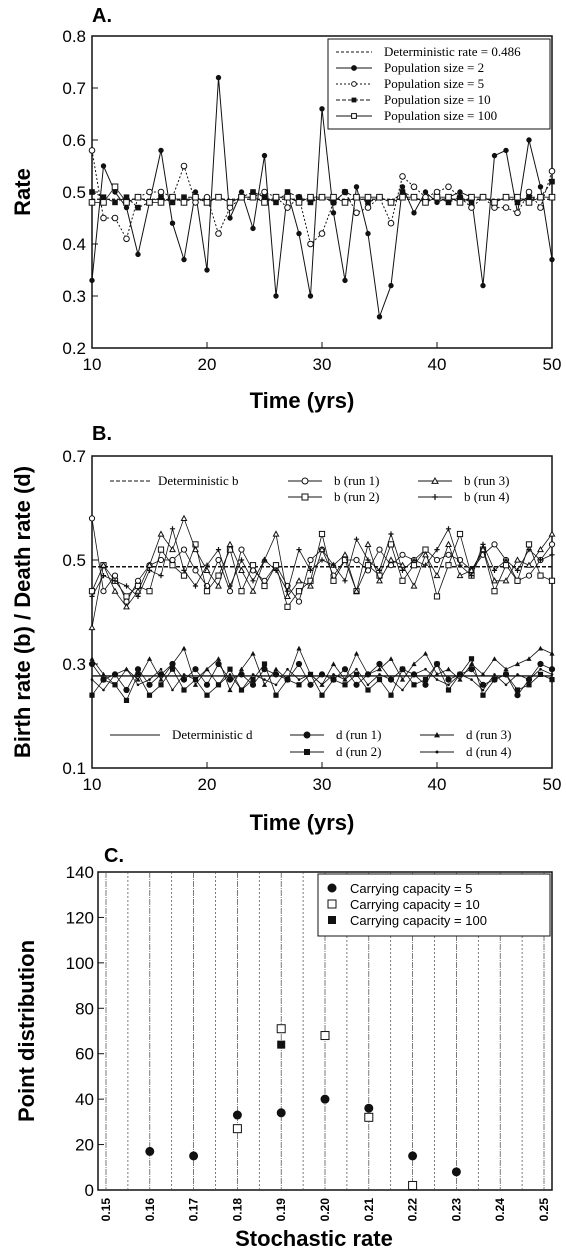 The width and height of the screenshot is (566, 1250). What do you see at coordinates (80, 917) in the screenshot?
I see `y-tick-label: 120` at bounding box center [80, 917].